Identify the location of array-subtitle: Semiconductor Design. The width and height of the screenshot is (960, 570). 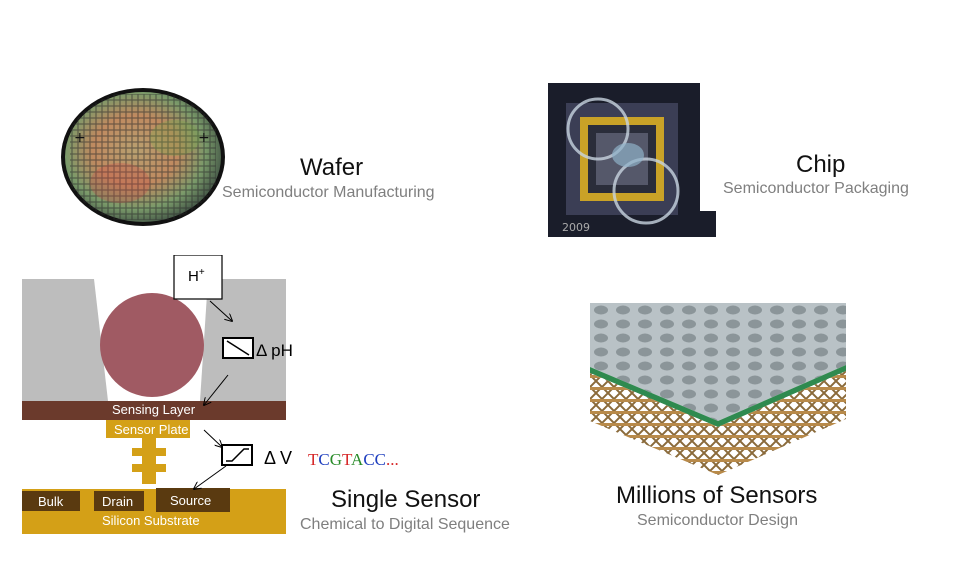
(717, 520).